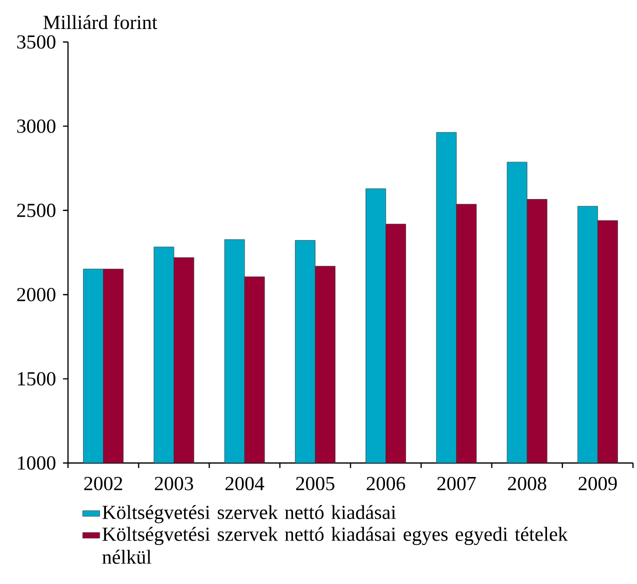 This screenshot has width=637, height=584. What do you see at coordinates (456, 483) in the screenshot?
I see `x-tick-label: 2007` at bounding box center [456, 483].